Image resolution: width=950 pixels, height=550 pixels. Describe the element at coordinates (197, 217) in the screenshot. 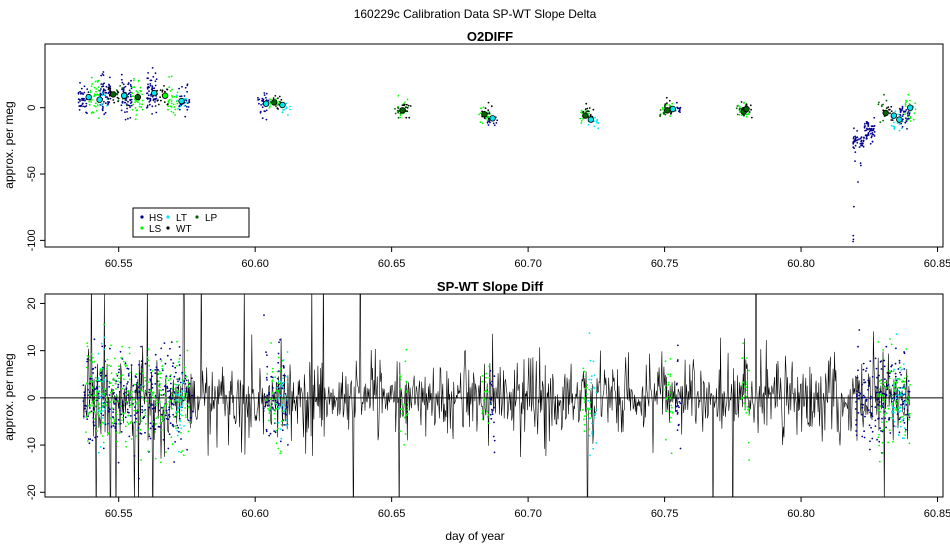

I see `legend-marker-lp` at that location.